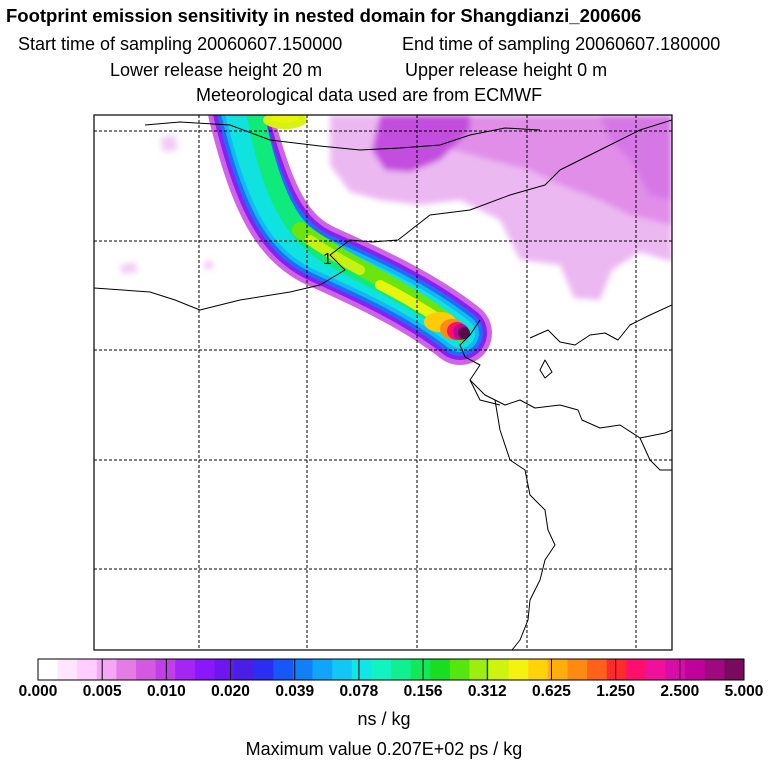 Image resolution: width=768 pixels, height=768 pixels. I want to click on colorbar-tick-label: 0.039, so click(295, 691).